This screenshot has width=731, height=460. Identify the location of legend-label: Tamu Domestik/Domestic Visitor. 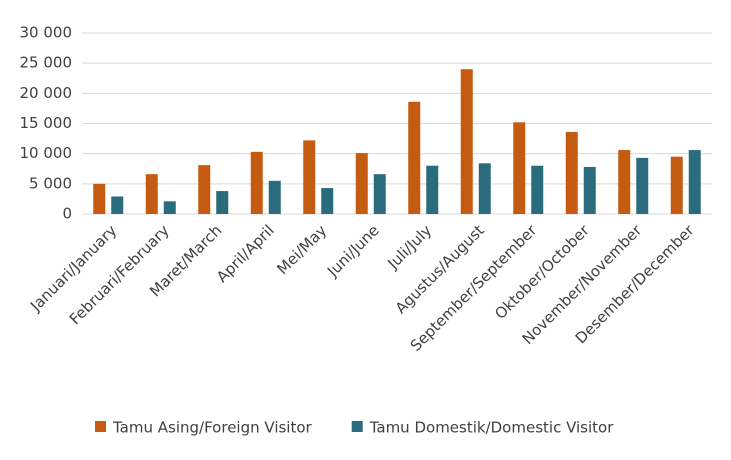
(492, 428).